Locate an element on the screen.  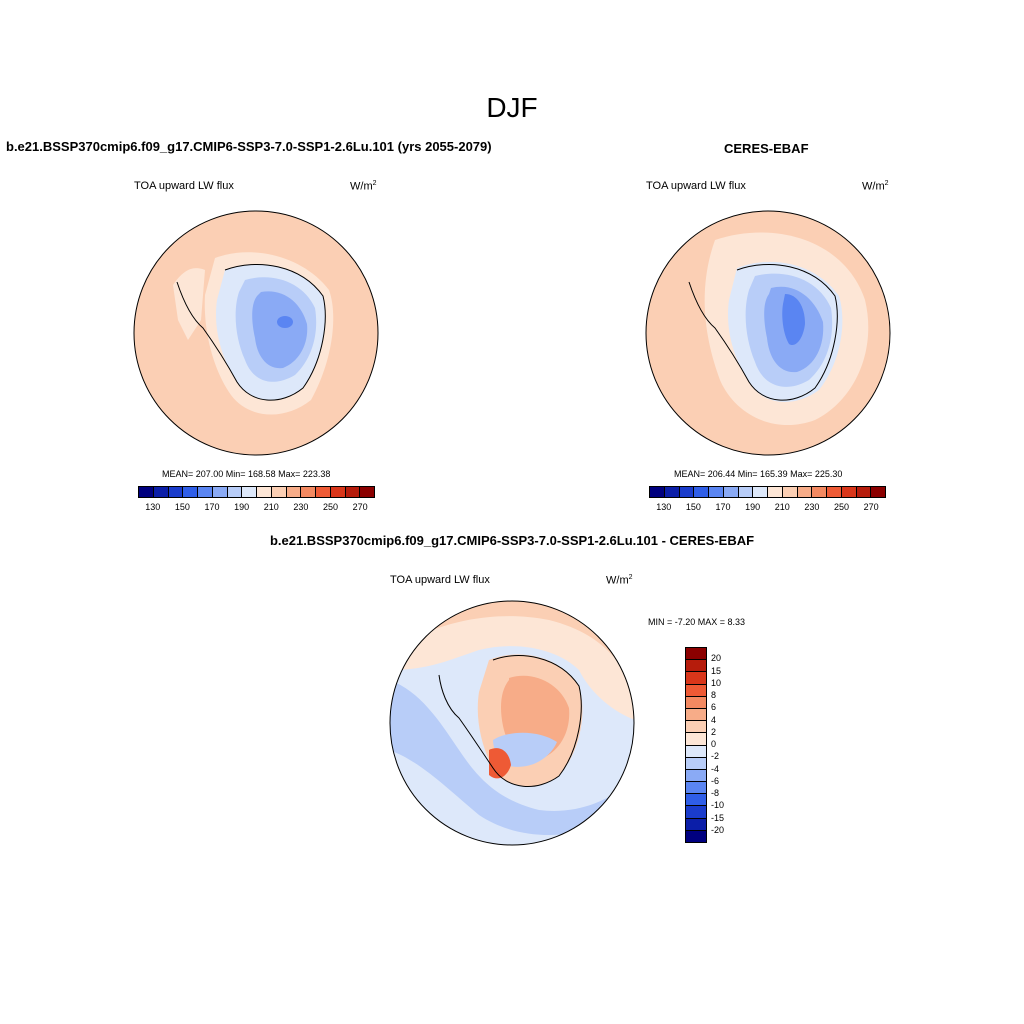
colorbar-tick-label: -20 is located at coordinates (718, 829).